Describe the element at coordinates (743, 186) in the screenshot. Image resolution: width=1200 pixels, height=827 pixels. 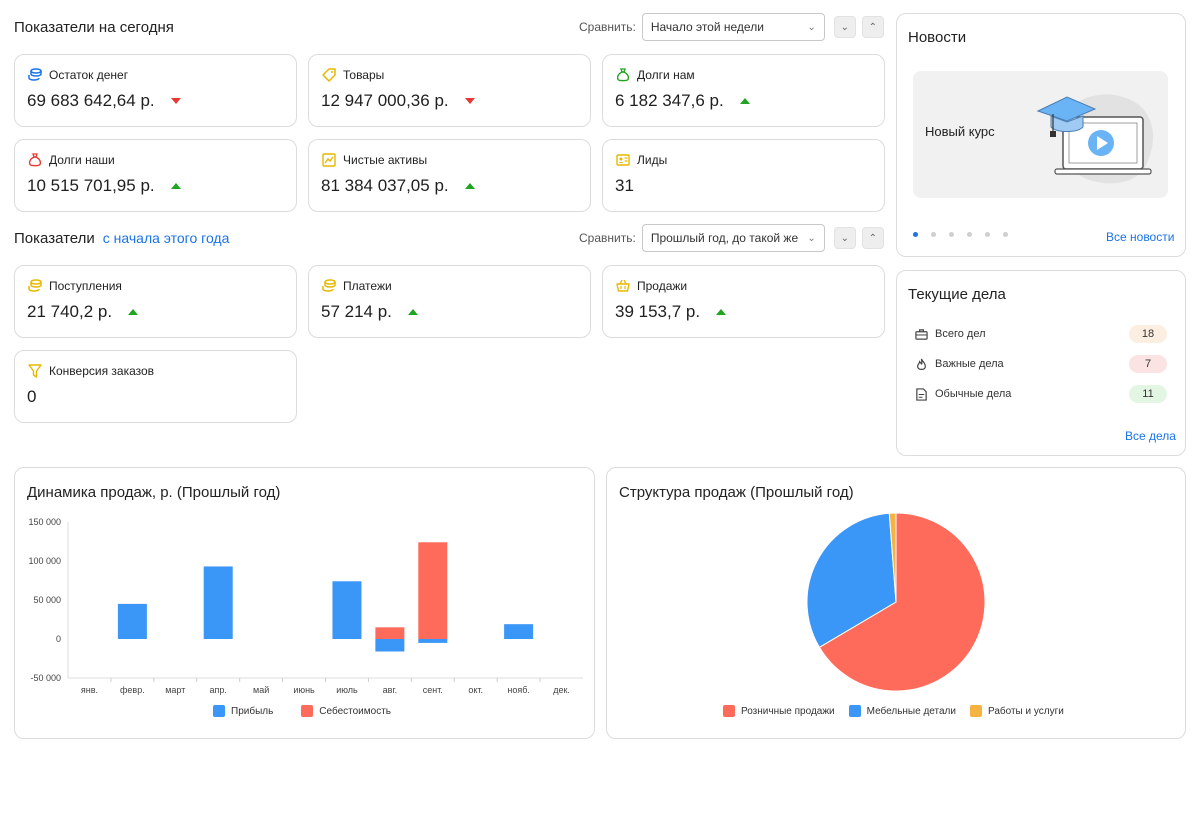
I see `metric-value-row: 31` at that location.